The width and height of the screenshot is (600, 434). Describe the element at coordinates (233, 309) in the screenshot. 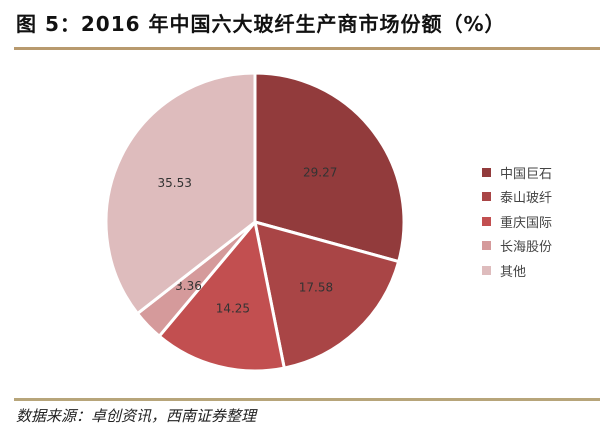

I see `data-label: 14.25` at that location.